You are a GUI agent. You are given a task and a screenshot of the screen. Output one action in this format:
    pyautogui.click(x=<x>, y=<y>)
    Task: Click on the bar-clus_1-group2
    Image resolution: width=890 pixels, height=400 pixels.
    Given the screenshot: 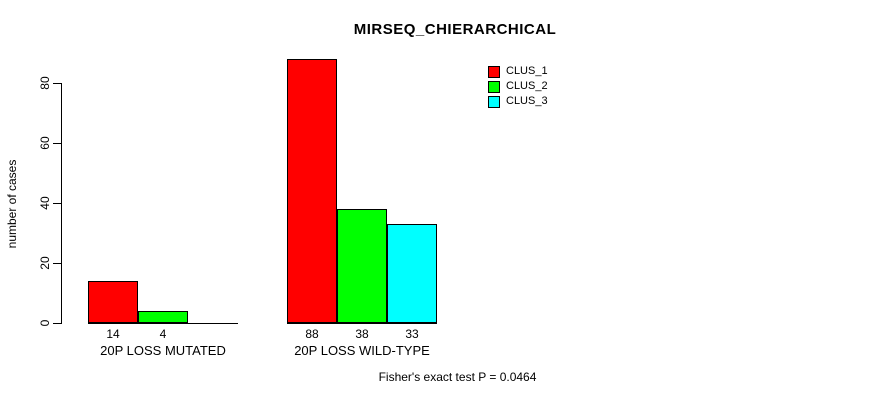 What is the action you would take?
    pyautogui.click(x=312, y=191)
    